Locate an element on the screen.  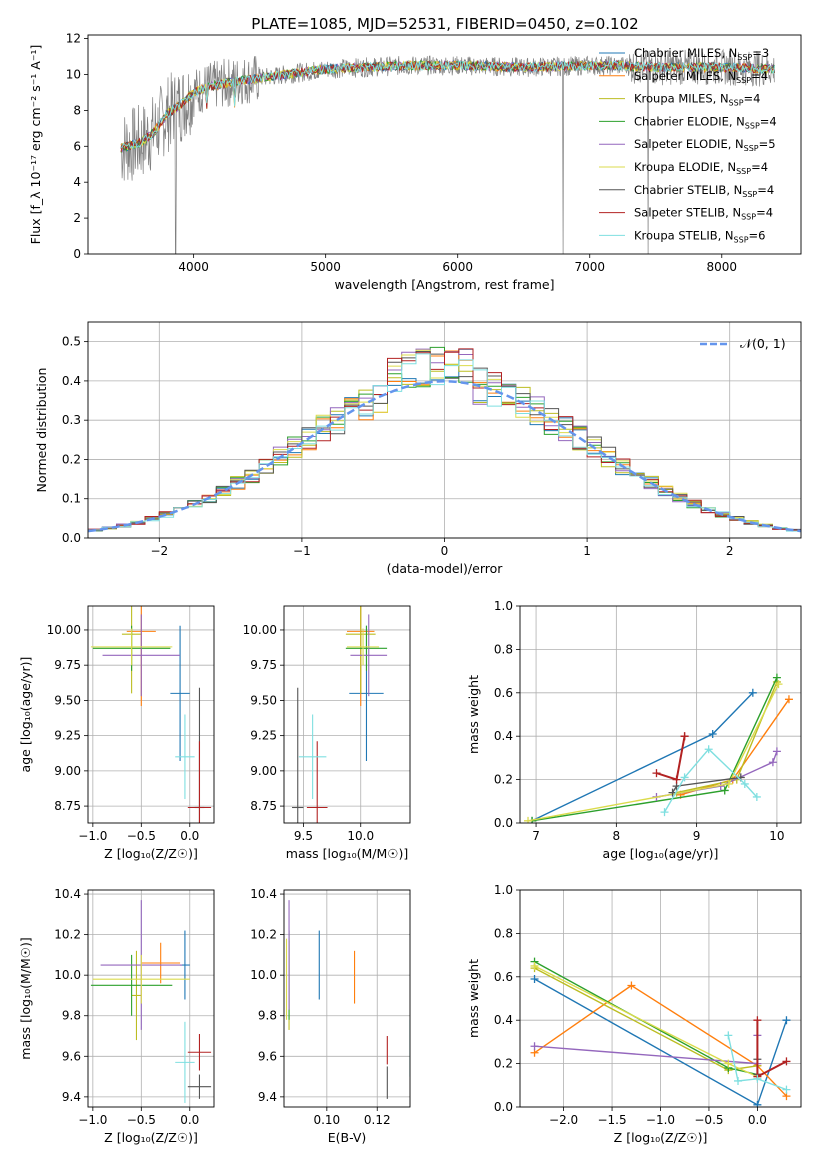
x-tick-label: −1 is located at coordinates (302, 551).